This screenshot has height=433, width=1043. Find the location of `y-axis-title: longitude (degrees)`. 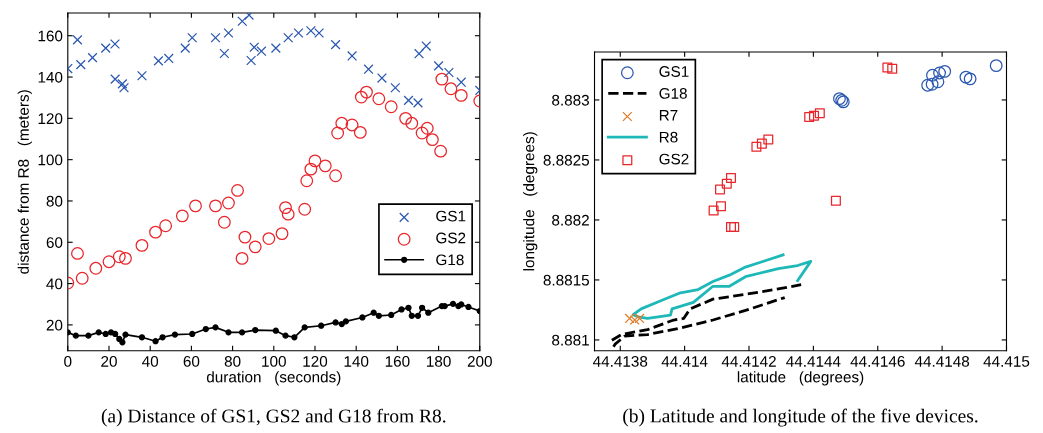

y-axis-title: longitude (degrees) is located at coordinates (530, 201).